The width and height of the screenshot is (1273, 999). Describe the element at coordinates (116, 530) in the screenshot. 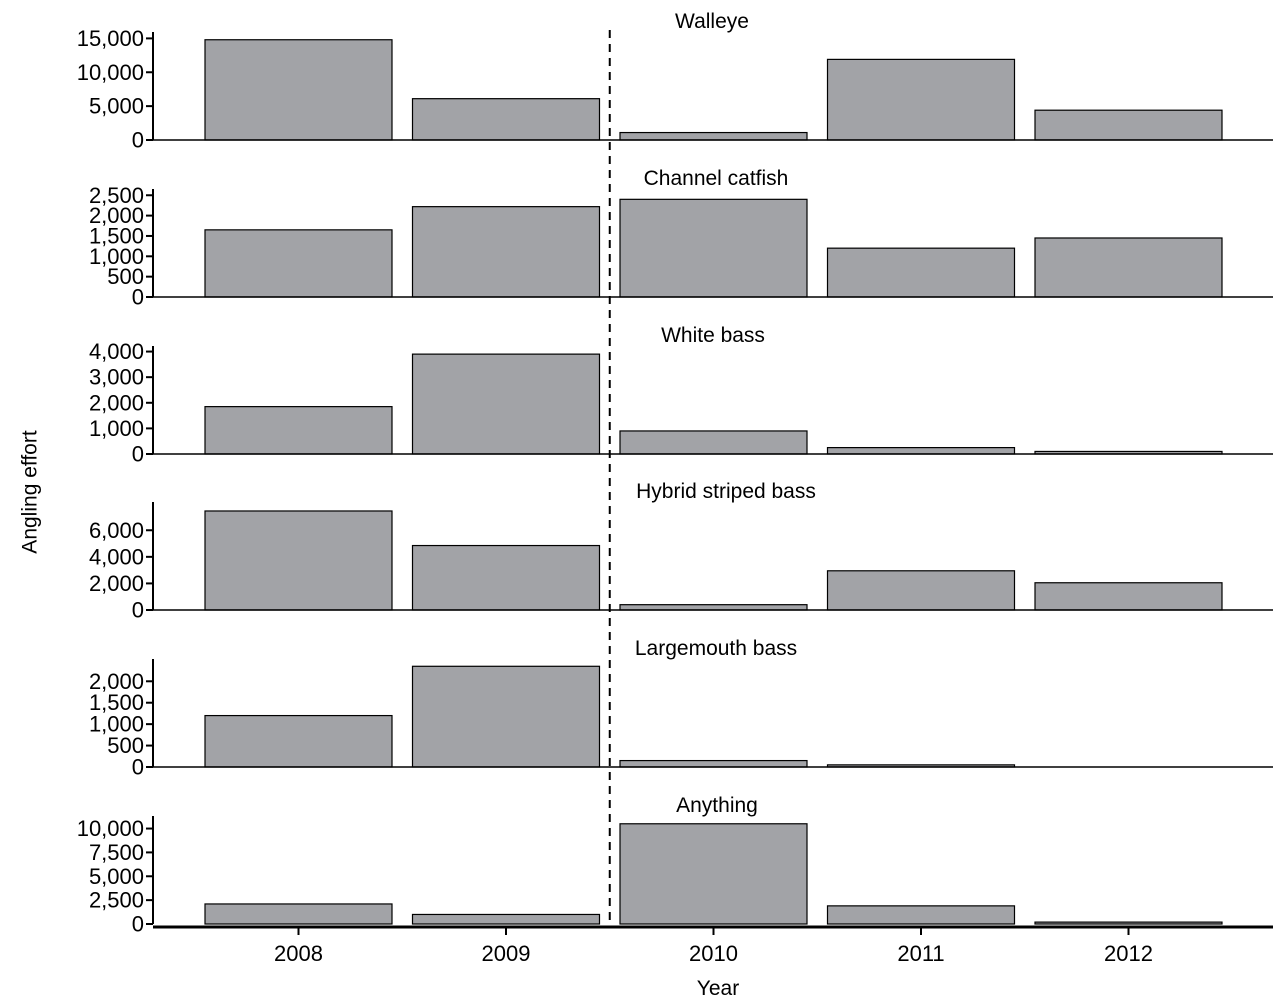

I see `y-tick-label: 6,000` at that location.